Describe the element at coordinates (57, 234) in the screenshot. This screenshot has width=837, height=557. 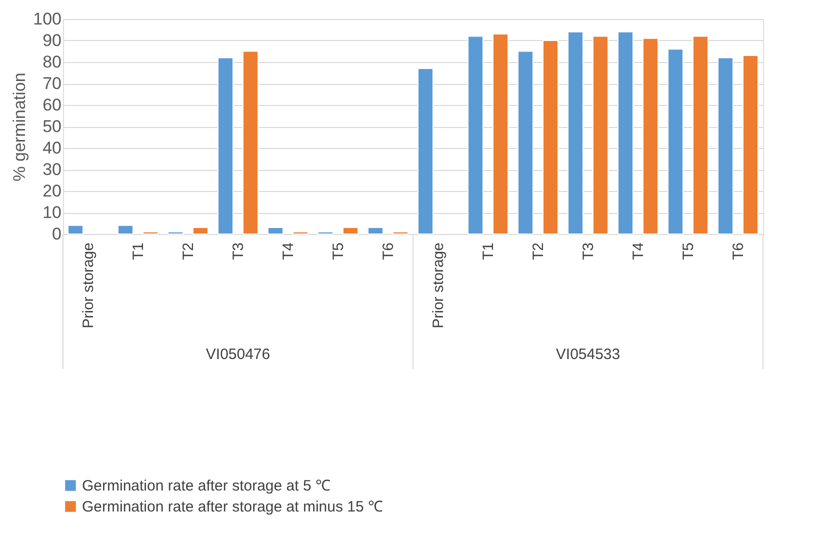
I see `y-tick-label: 0` at that location.